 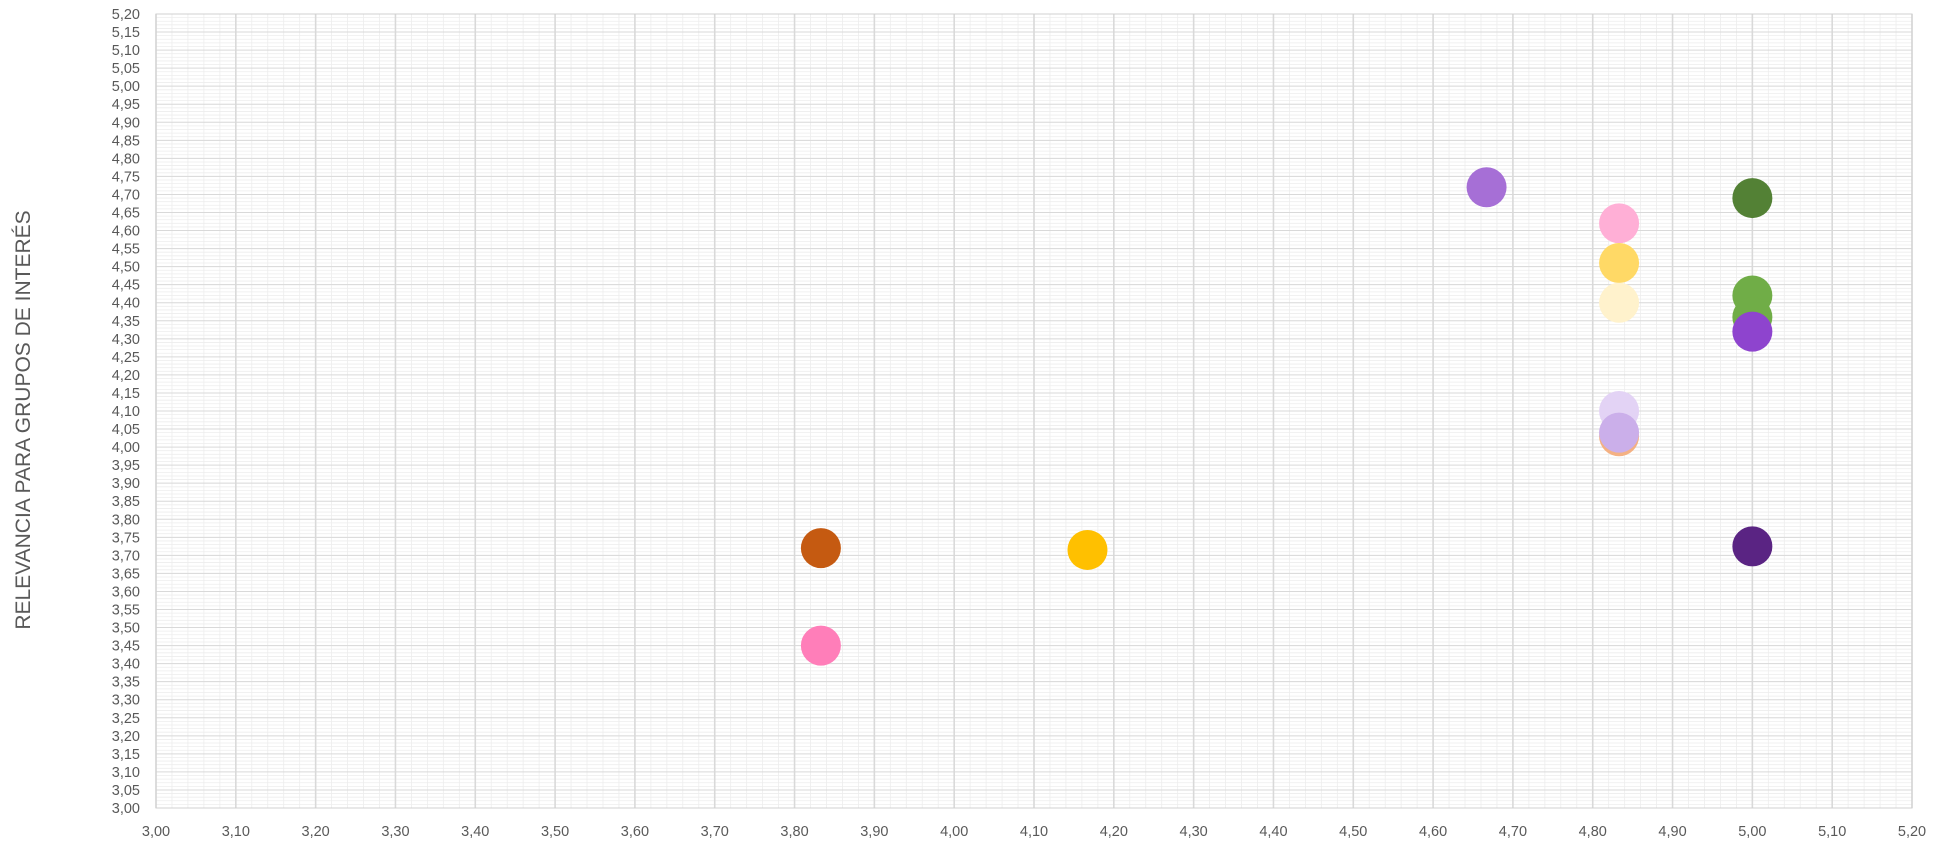 I want to click on y-tick-label: 3,10, so click(x=126, y=773).